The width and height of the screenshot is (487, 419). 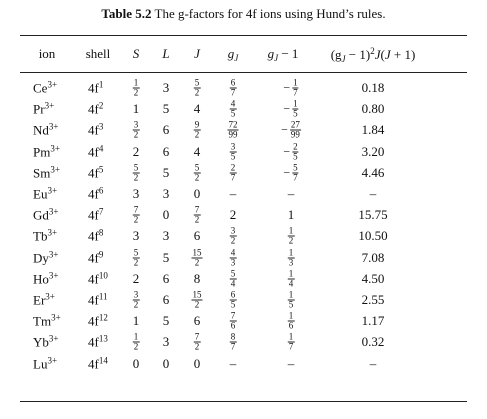 I want to click on j-cell-value: 4, so click(x=197, y=109).